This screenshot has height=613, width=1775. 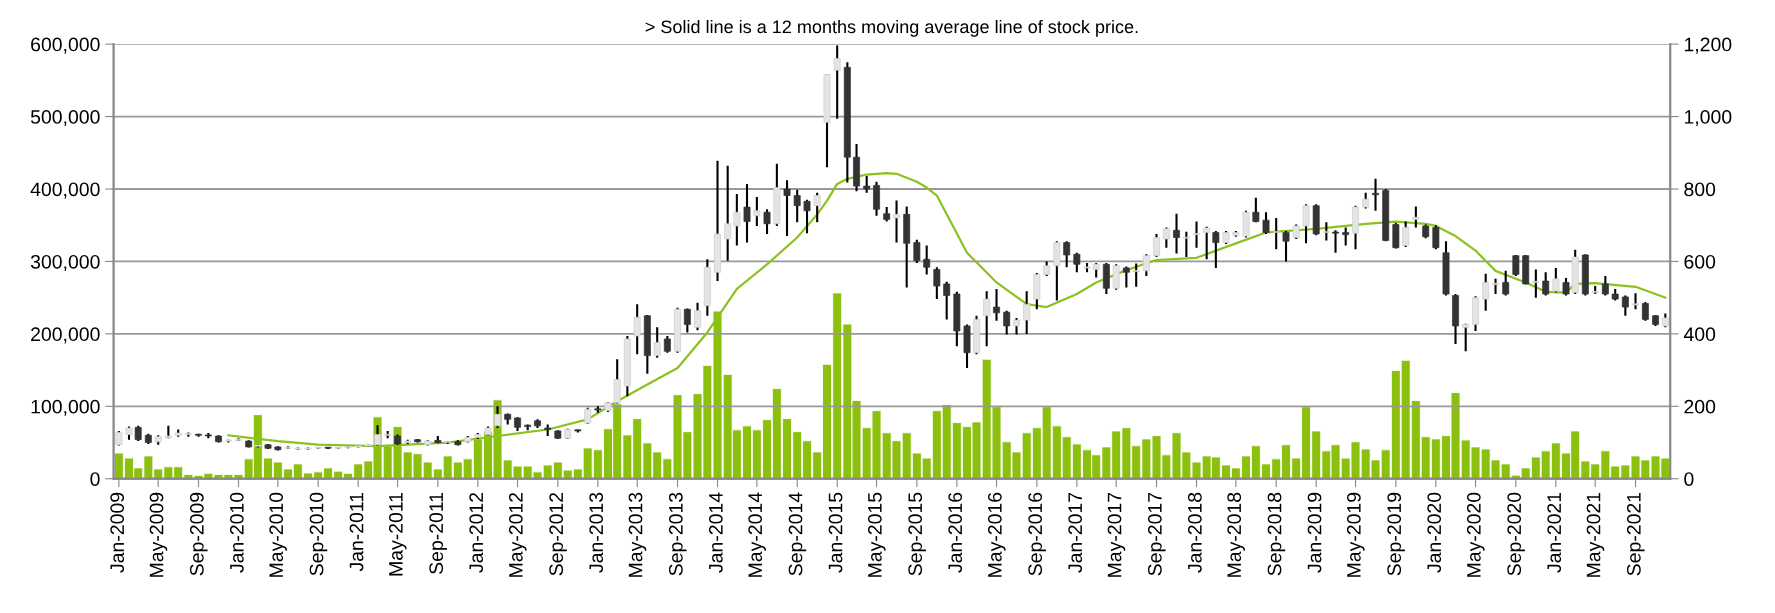 I want to click on x-tick-label: May-2019, so click(x=1355, y=534).